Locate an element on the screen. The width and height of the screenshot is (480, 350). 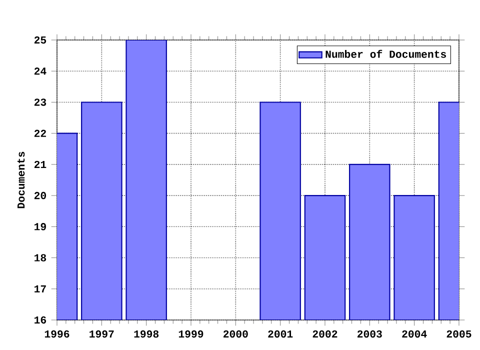
x-tick-label: 2000 is located at coordinates (236, 334).